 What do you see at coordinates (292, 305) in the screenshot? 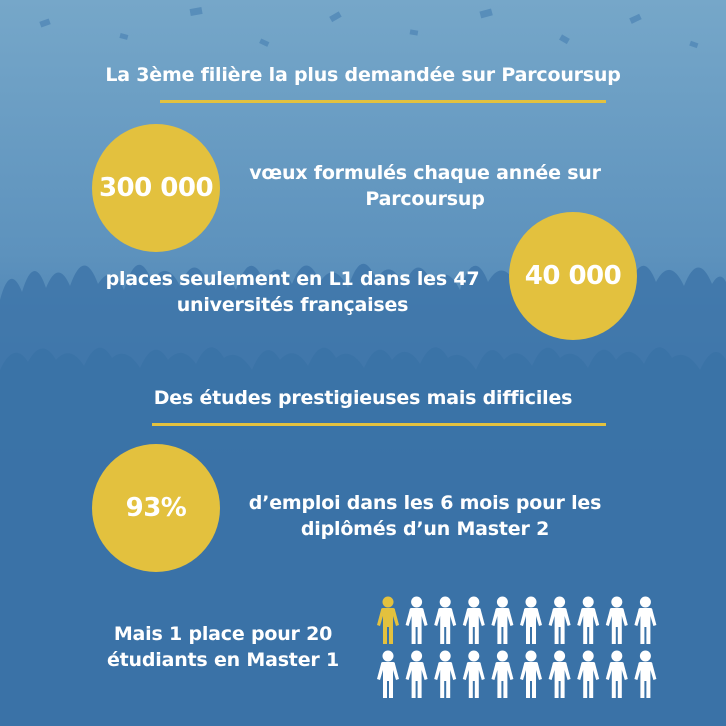
I see `stat-text-line: universités françaises` at bounding box center [292, 305].